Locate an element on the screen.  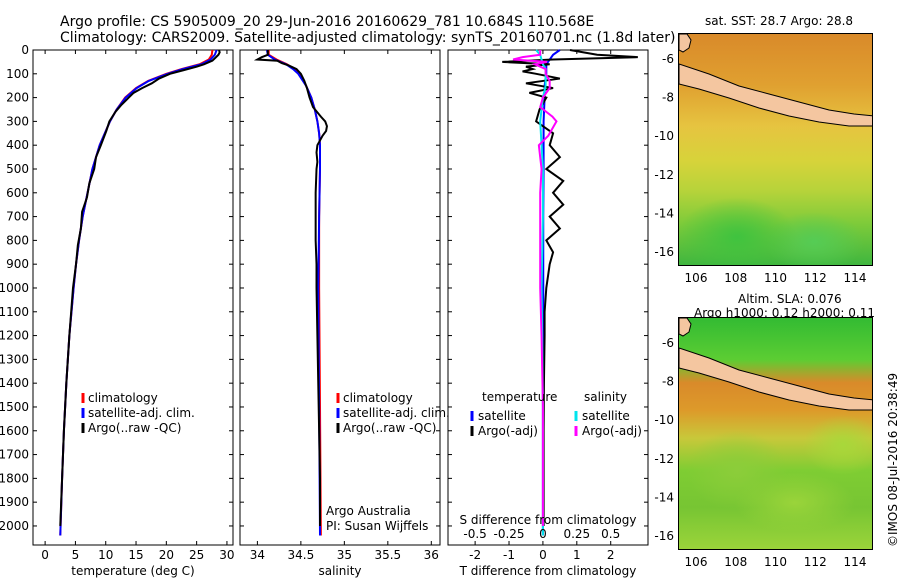
sst-map-label: sat. SST: 28.7 Argo: 28.8 is located at coordinates (779, 21).